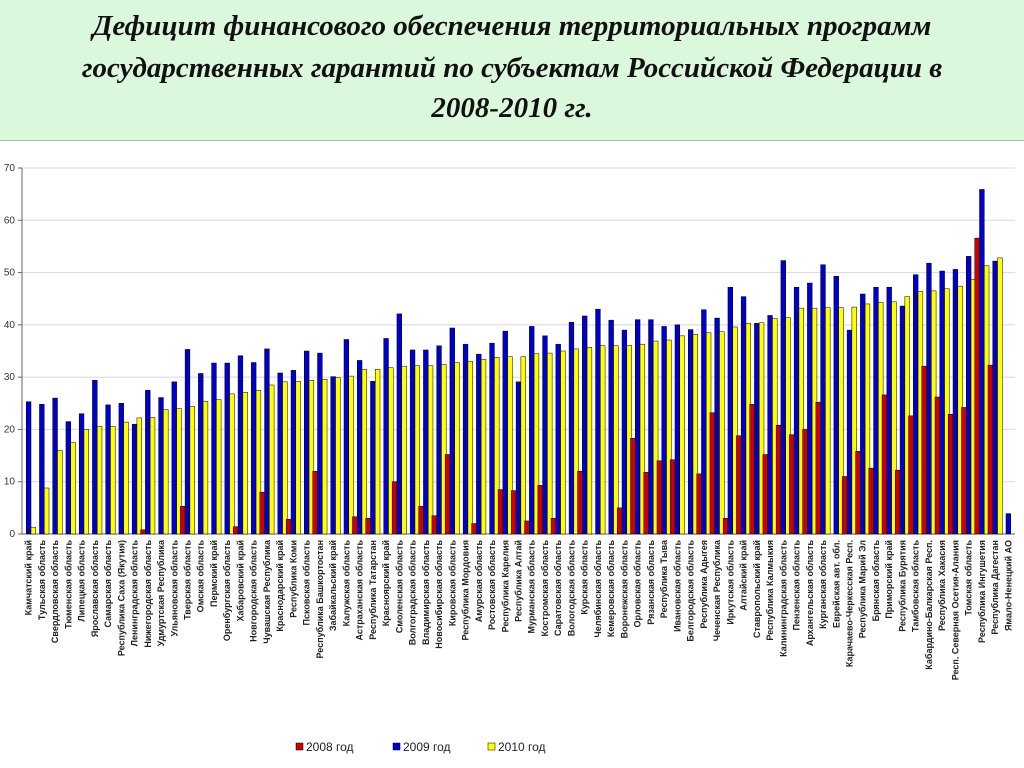 The image size is (1024, 768). What do you see at coordinates (876, 581) in the screenshot?
I see `x-tick-label: Брянская область` at bounding box center [876, 581].